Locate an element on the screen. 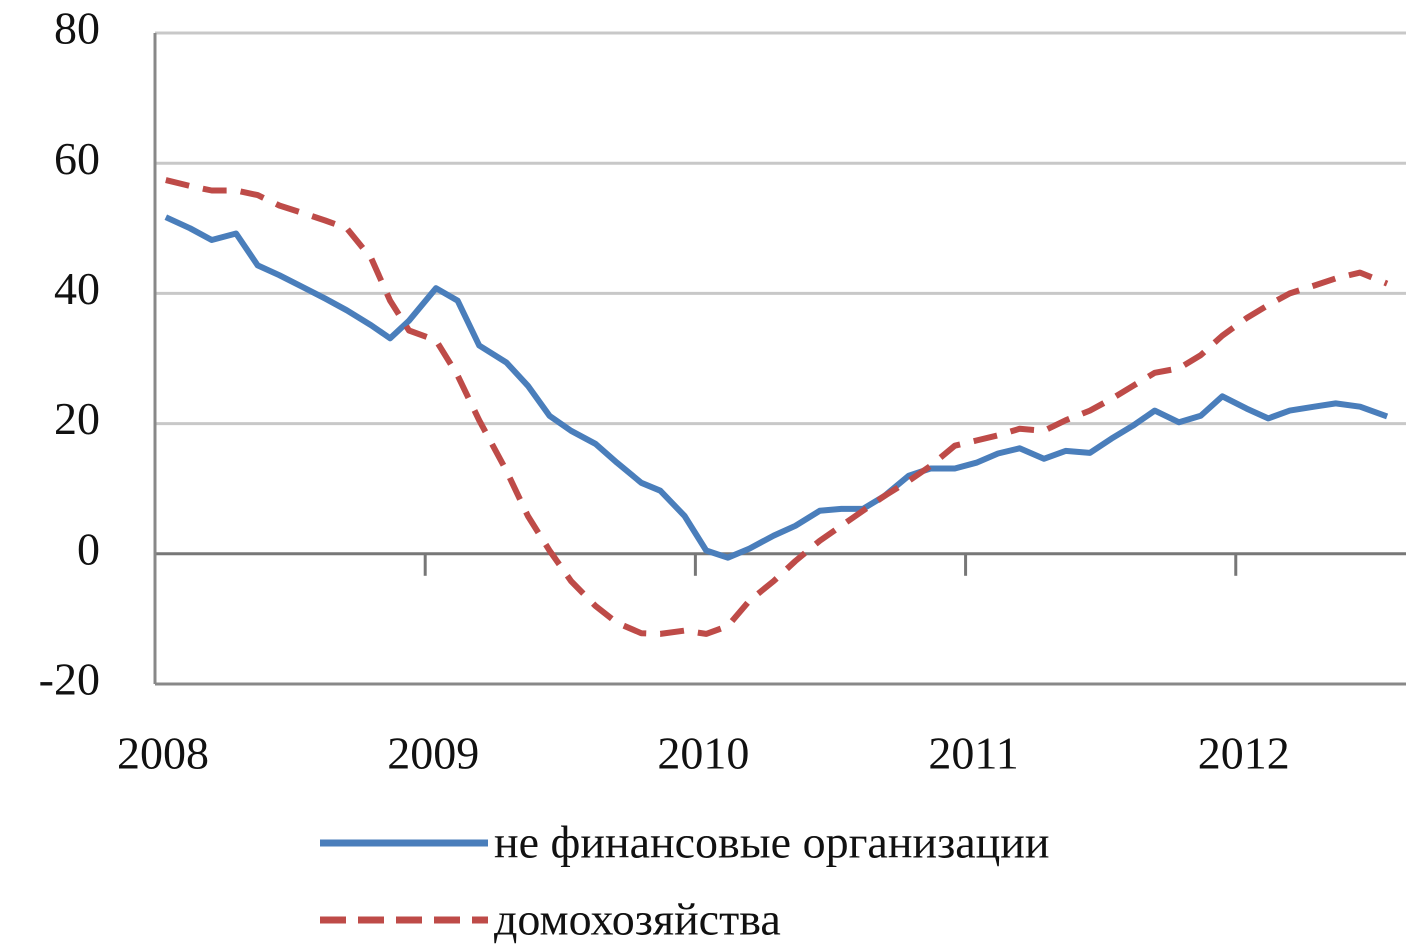 The height and width of the screenshot is (952, 1406). legend-label: домохозяйства is located at coordinates (637, 919).